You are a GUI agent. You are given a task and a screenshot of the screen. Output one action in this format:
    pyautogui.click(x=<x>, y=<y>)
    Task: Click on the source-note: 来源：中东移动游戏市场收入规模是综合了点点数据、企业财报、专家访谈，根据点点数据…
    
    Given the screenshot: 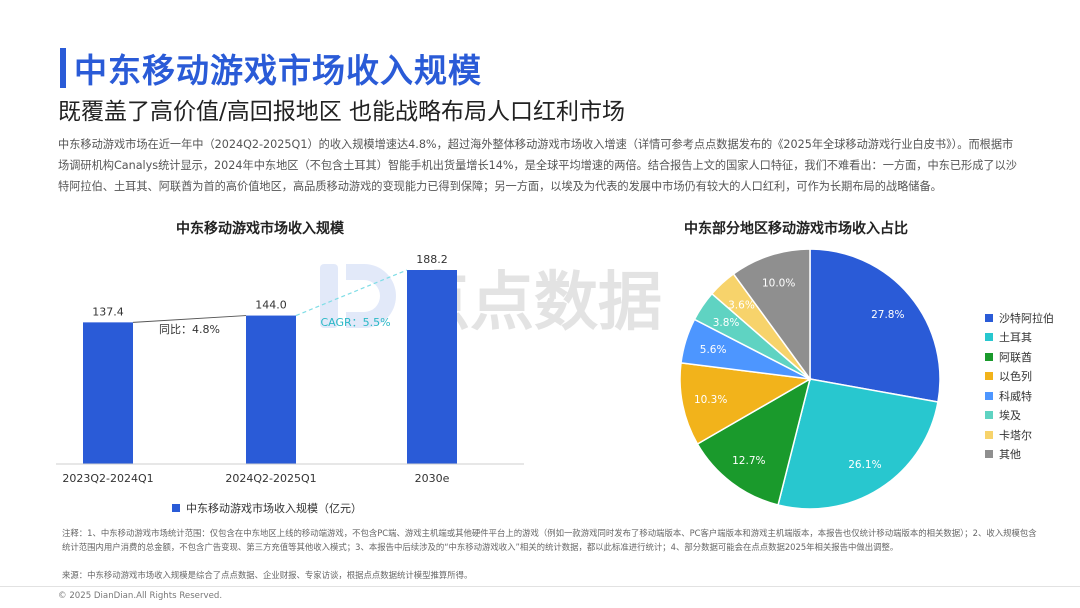 What is the action you would take?
    pyautogui.click(x=267, y=575)
    